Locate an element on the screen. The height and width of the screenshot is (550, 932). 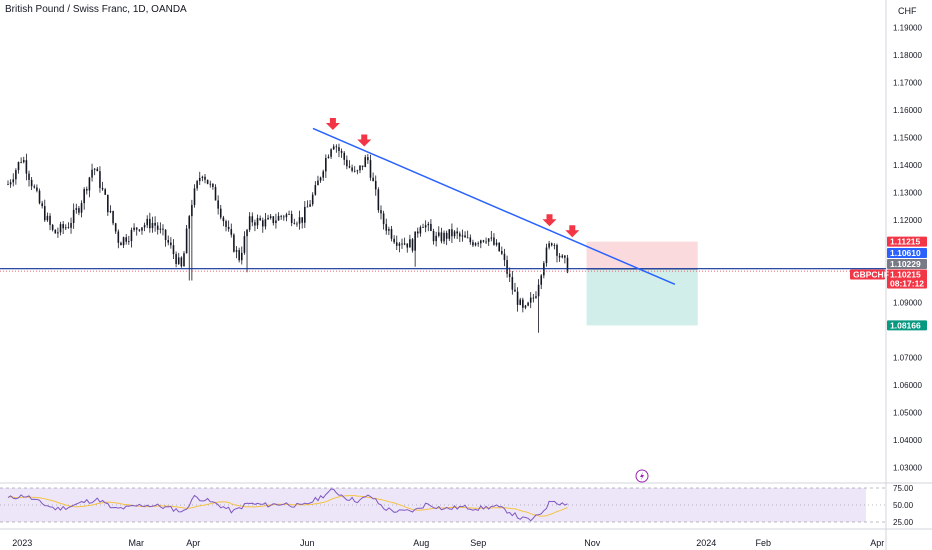
time-tick-label: Nov is located at coordinates (592, 543).